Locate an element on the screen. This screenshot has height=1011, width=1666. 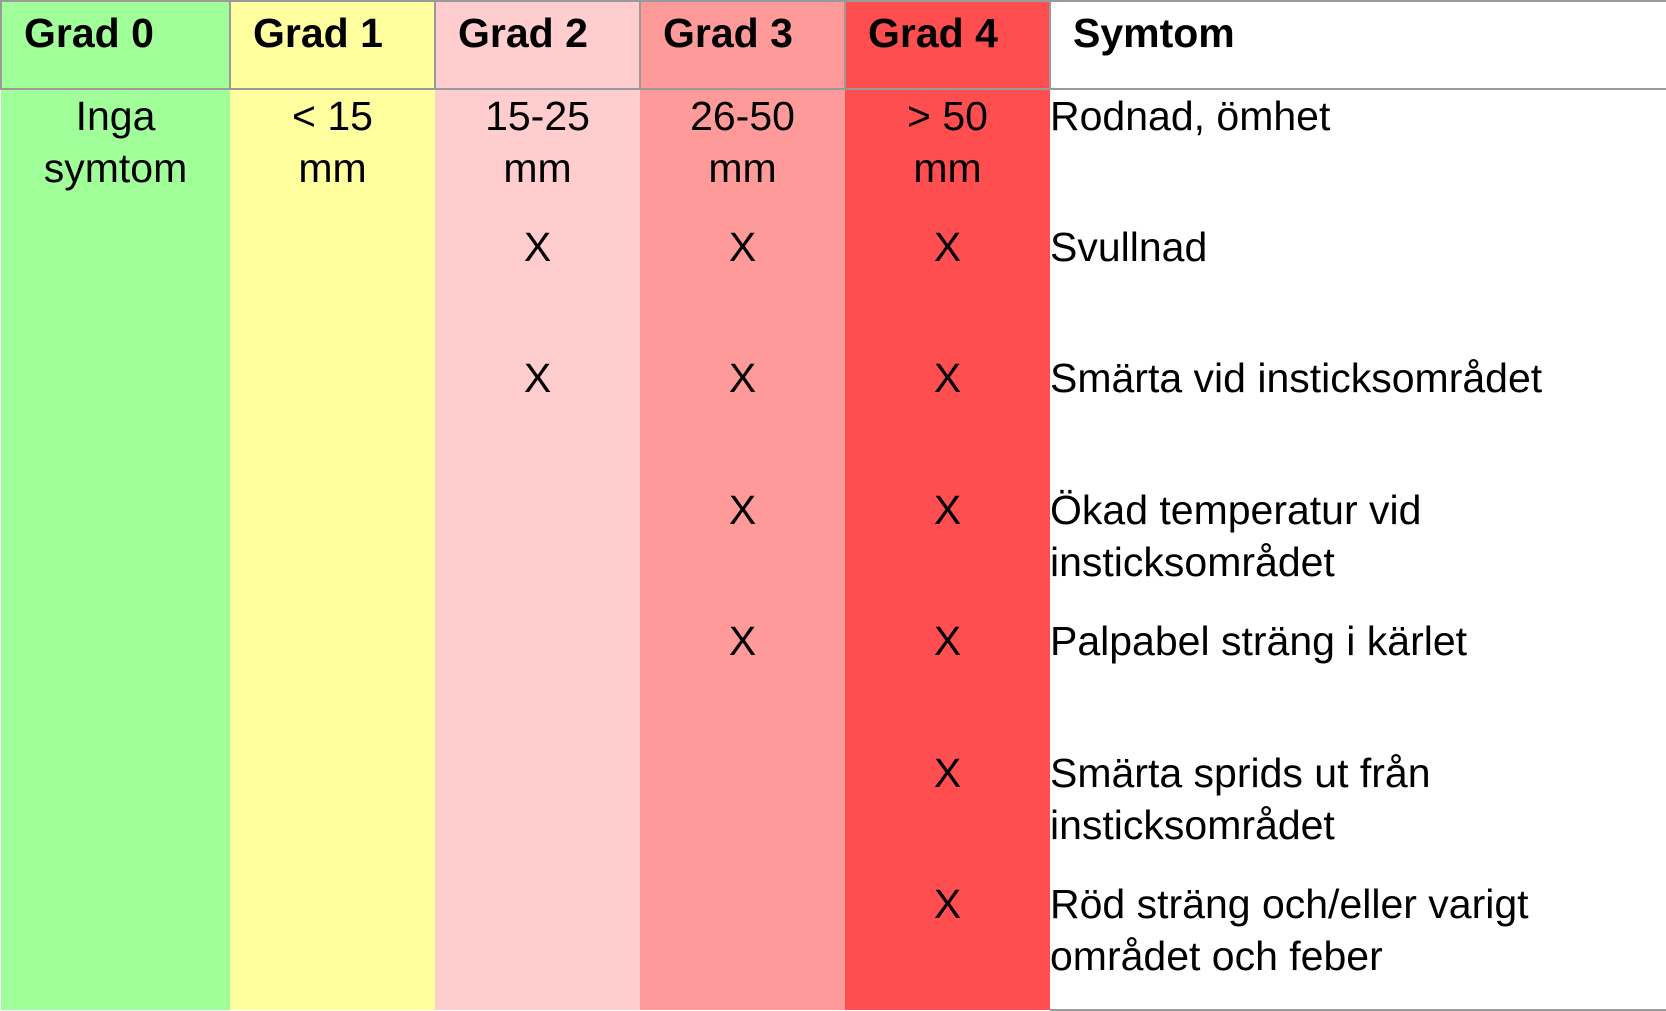
symptom-cell: Smärta sprids ut från insticksområdet is located at coordinates (1240, 798).